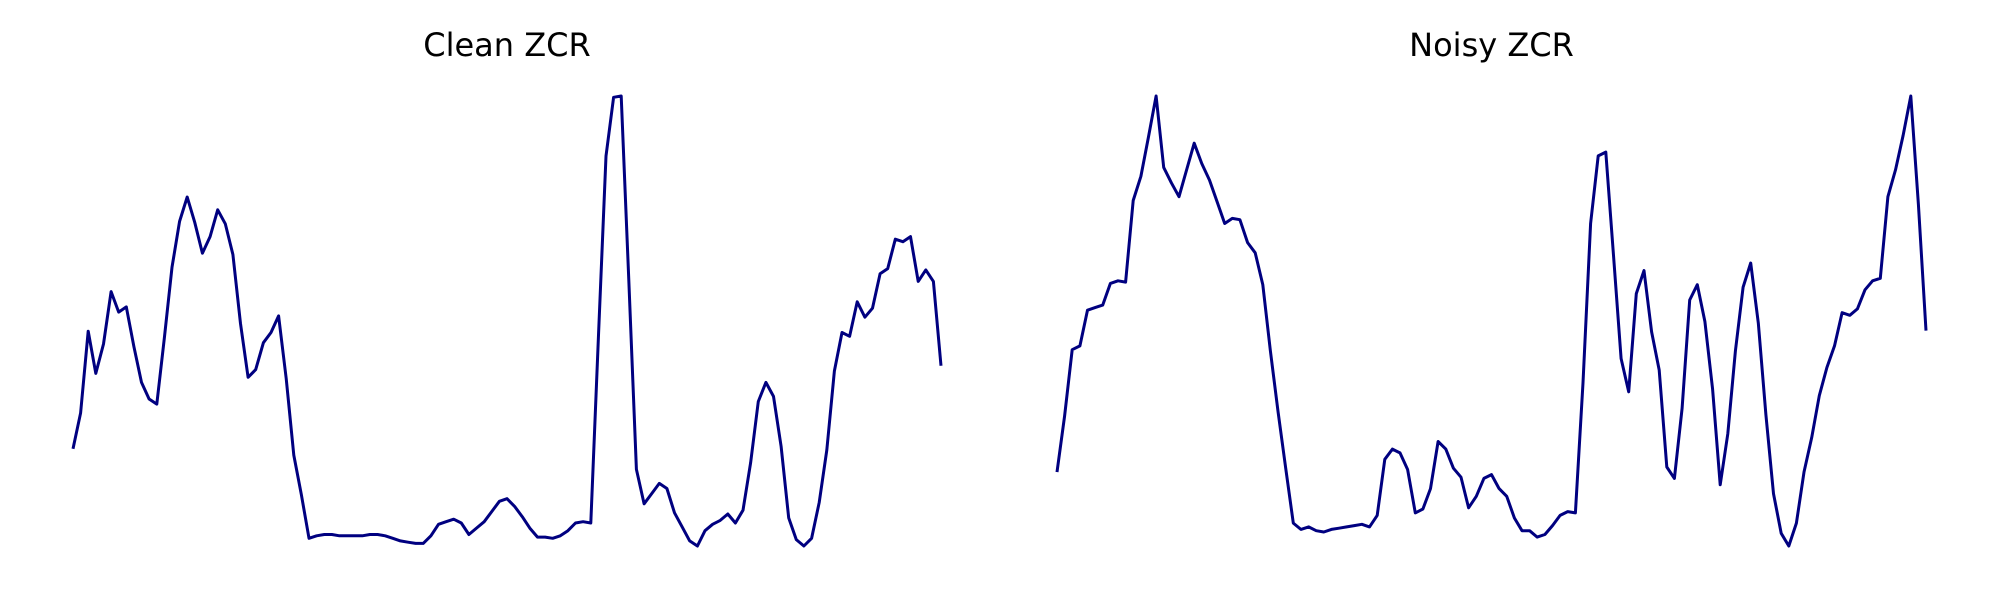 The image size is (2000, 600). What do you see at coordinates (506, 45) in the screenshot?
I see `chart-title: Clean ZCR` at bounding box center [506, 45].